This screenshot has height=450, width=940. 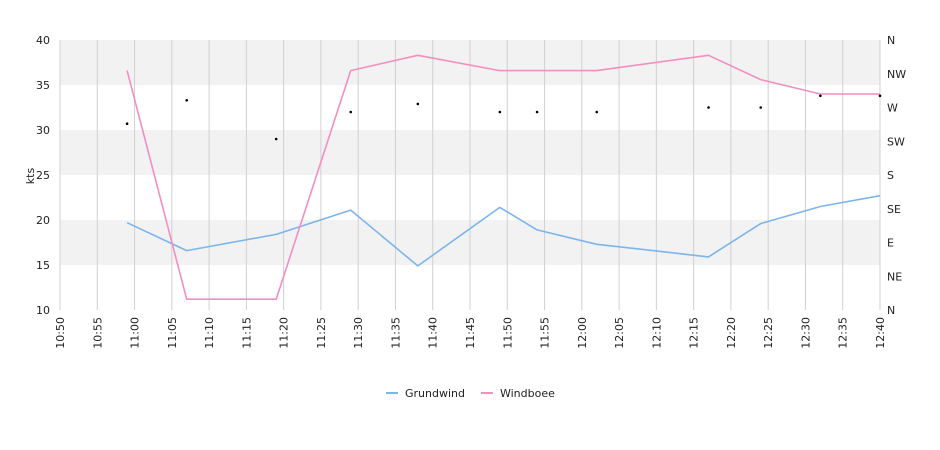 I want to click on x-tick-label: 11:15, so click(x=246, y=333).